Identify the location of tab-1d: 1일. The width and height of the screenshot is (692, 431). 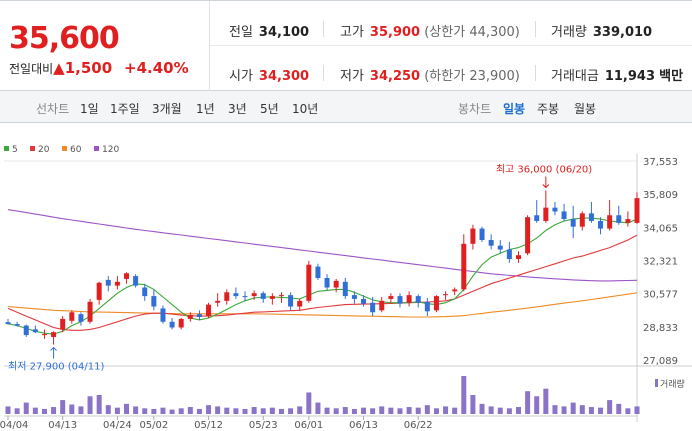
(89, 109).